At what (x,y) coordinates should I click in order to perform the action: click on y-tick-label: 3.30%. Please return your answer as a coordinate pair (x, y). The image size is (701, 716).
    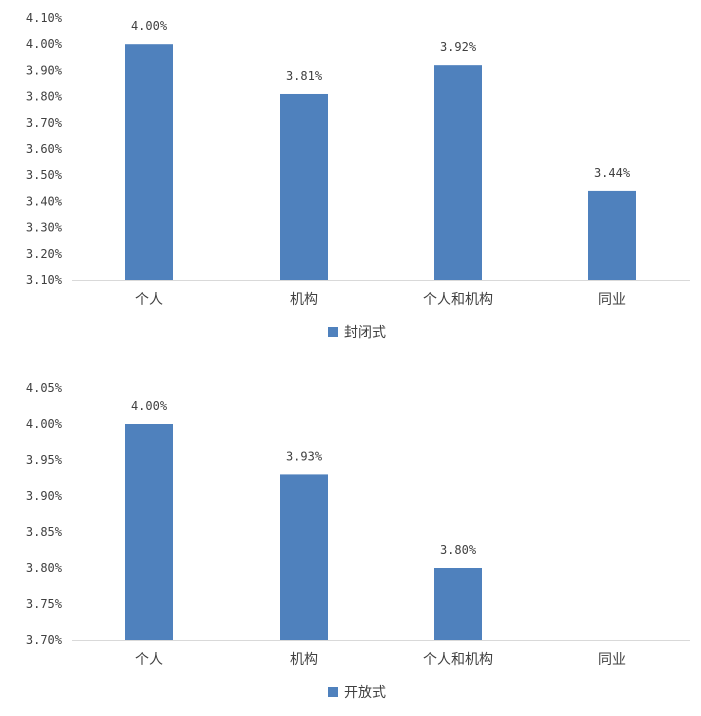
    Looking at the image, I should click on (44, 228).